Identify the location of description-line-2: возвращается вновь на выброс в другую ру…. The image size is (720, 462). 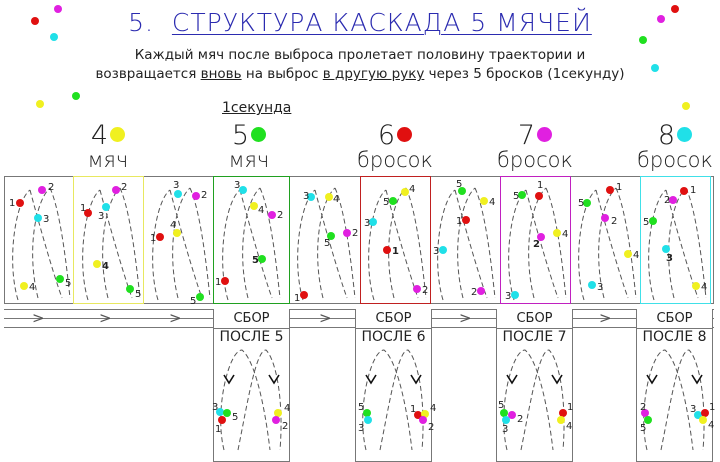
(360, 74).